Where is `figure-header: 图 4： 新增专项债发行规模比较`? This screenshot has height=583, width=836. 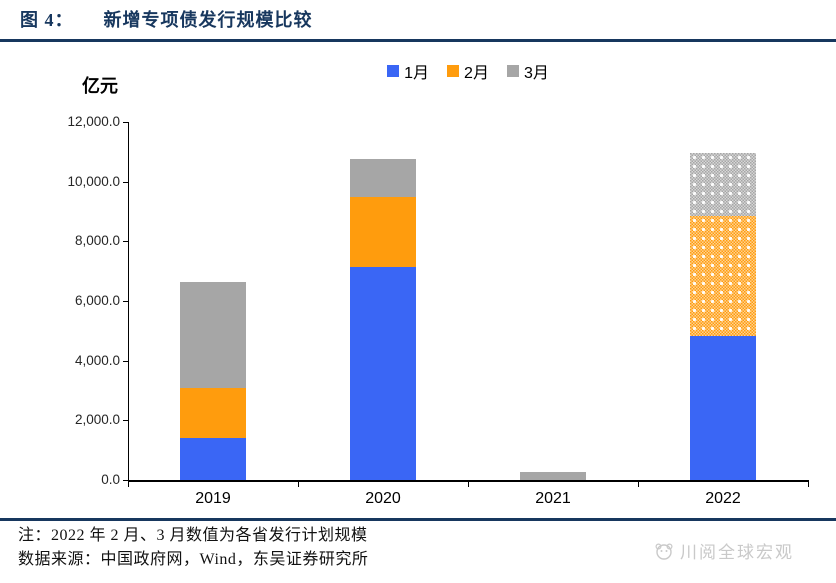
figure-header: 图 4： 新增专项债发行规模比较 is located at coordinates (166, 19).